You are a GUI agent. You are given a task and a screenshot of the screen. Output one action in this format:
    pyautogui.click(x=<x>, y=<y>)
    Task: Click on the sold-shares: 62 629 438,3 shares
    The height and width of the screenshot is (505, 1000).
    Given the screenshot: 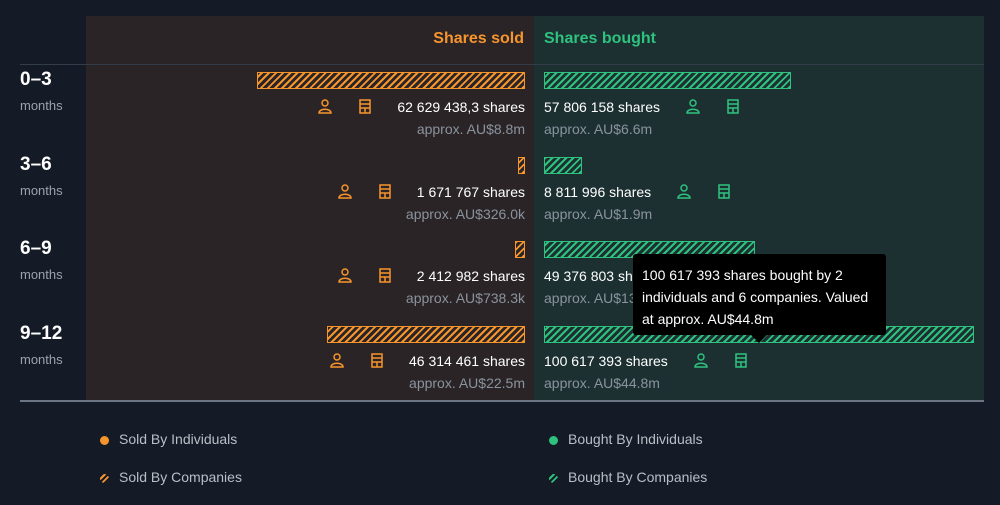 What is the action you would take?
    pyautogui.click(x=461, y=107)
    